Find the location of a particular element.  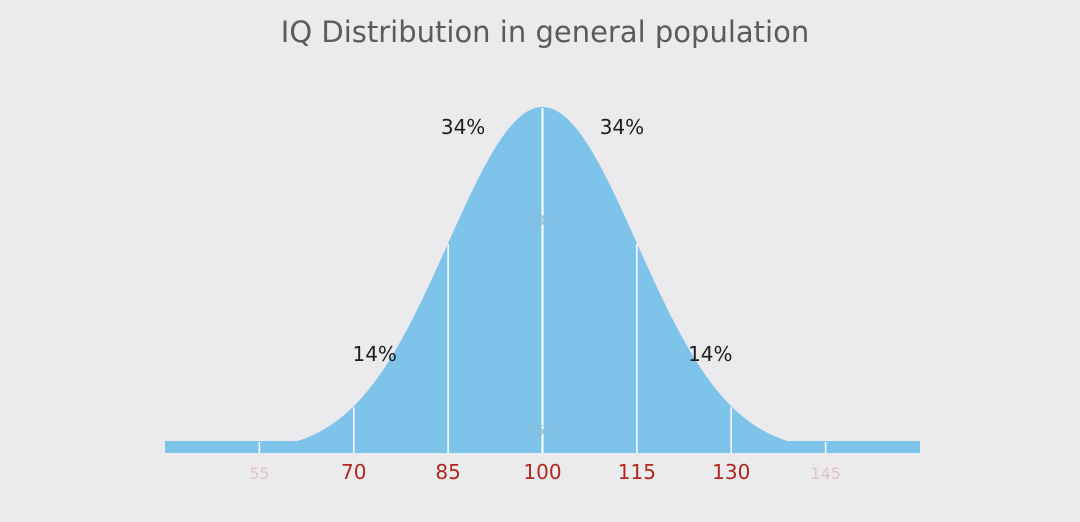

x-tick-label: 55 is located at coordinates (259, 473).